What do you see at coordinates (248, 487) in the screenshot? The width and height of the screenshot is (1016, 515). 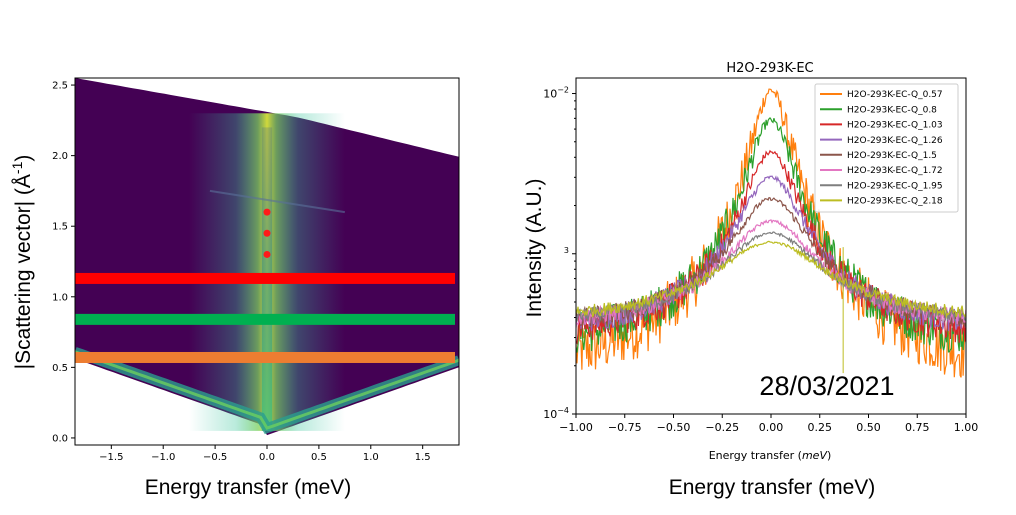 I see `left-x-axis-label: Energy transfer (meV)` at bounding box center [248, 487].